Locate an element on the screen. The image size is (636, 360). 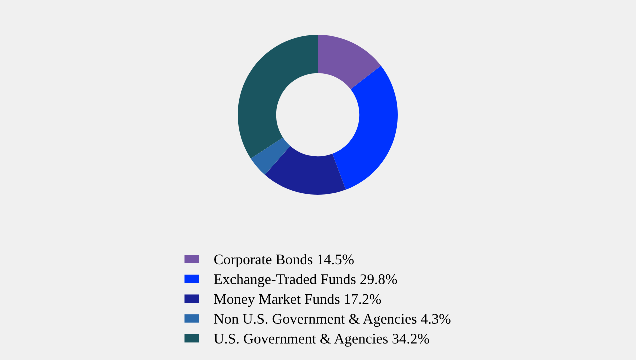
legend-label: Exchange-Traded Funds 29.8% is located at coordinates (306, 281).